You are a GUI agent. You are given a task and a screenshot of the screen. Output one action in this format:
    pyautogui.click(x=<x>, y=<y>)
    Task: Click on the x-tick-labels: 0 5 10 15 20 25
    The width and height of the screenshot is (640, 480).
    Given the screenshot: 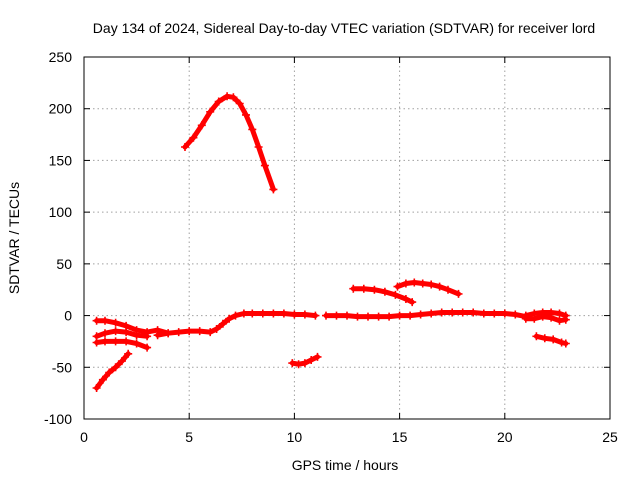 What is the action you would take?
    pyautogui.click(x=349, y=437)
    